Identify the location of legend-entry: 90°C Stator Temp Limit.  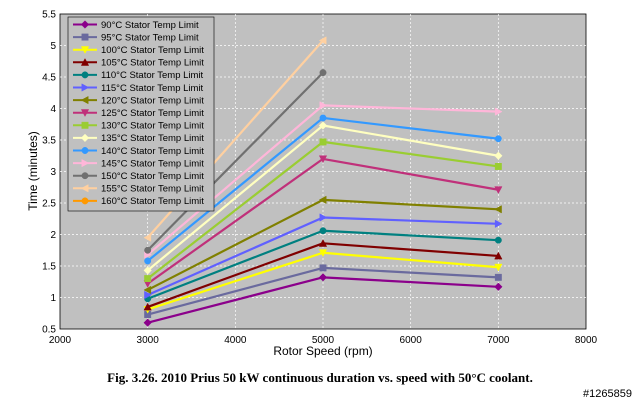
(136, 25).